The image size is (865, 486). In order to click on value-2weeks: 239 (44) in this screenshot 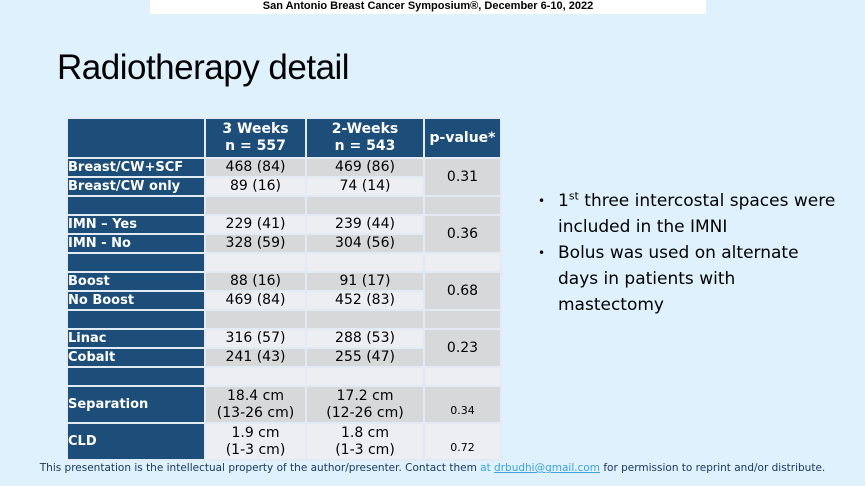, I will do `click(365, 224)`.